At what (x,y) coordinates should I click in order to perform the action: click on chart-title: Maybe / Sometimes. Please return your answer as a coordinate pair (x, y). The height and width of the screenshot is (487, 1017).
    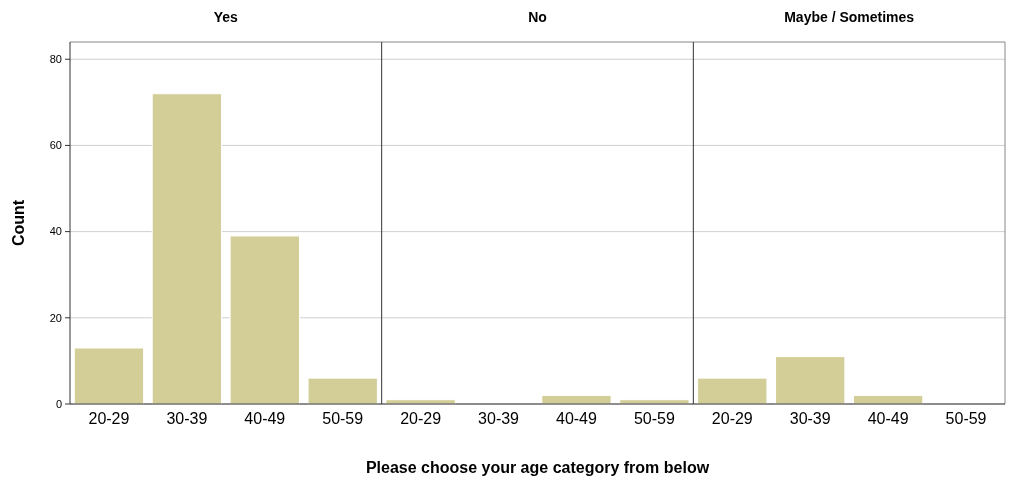
    Looking at the image, I should click on (849, 17).